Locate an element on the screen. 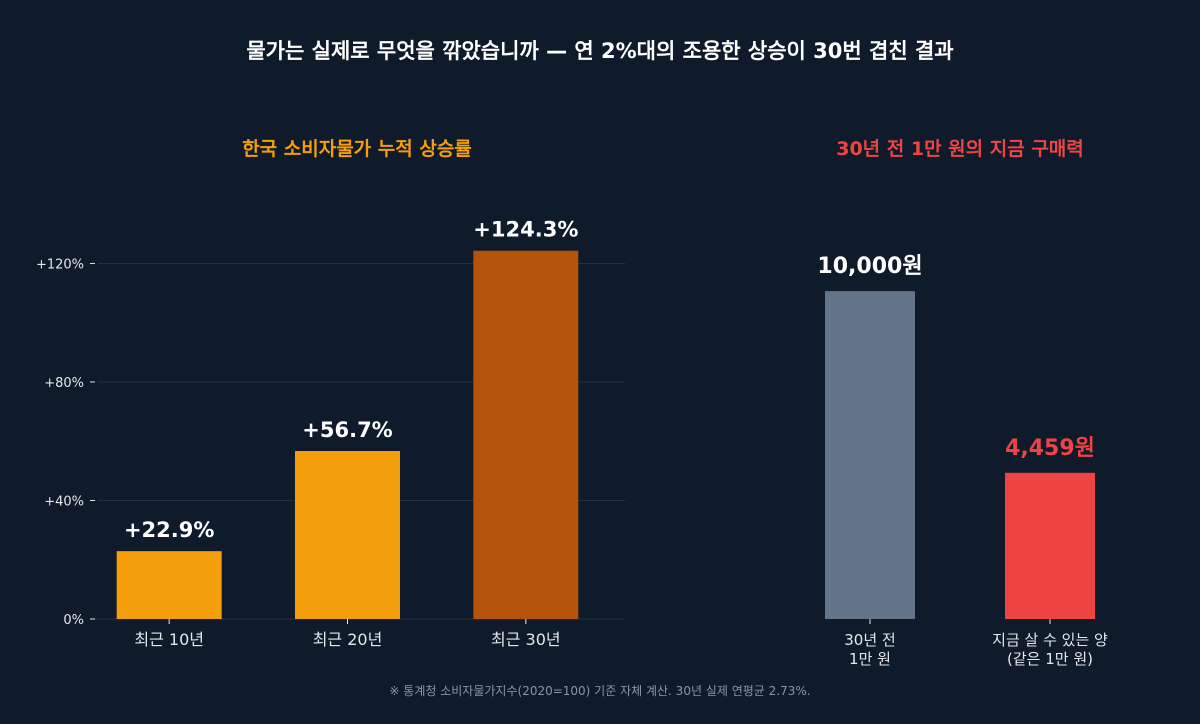  x-tick-label: 30년 전 1만 원 is located at coordinates (869, 649).